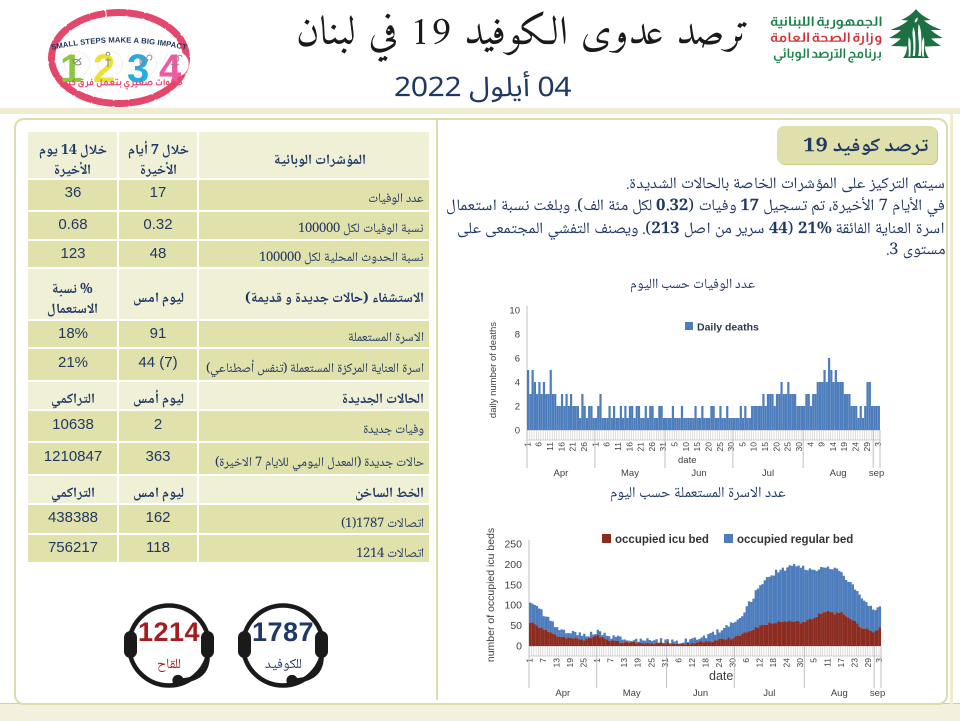 This screenshot has width=960, height=721. What do you see at coordinates (516, 626) in the screenshot?
I see `svg-text: 50` at bounding box center [516, 626].